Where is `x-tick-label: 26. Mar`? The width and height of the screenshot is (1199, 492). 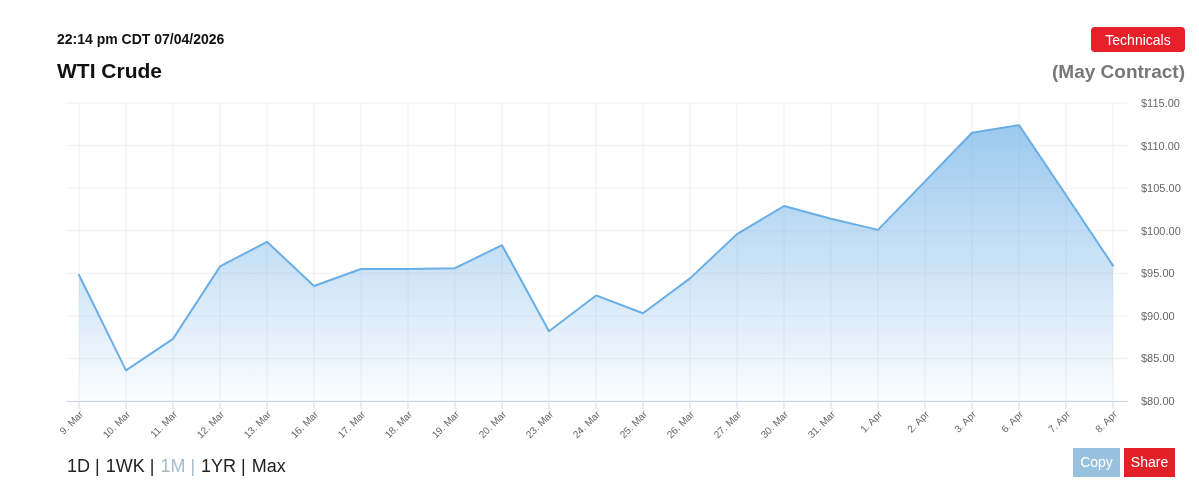 x-tick-label: 26. Mar is located at coordinates (680, 424).